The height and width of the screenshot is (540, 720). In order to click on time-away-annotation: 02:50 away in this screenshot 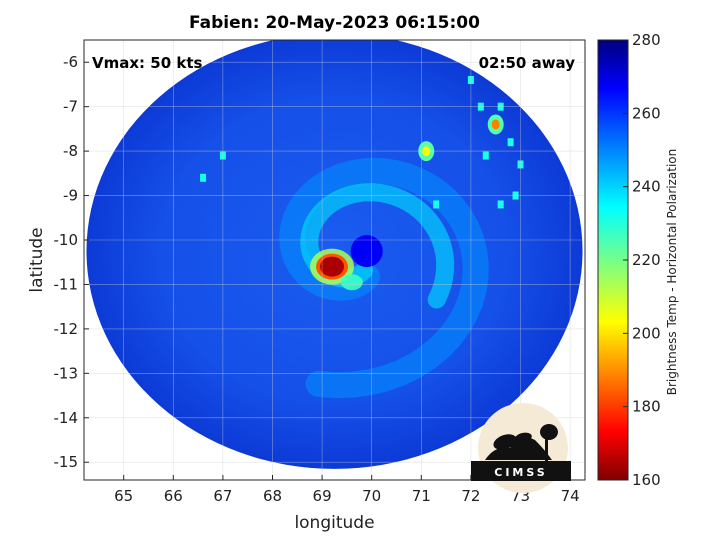, I will do `click(527, 63)`.